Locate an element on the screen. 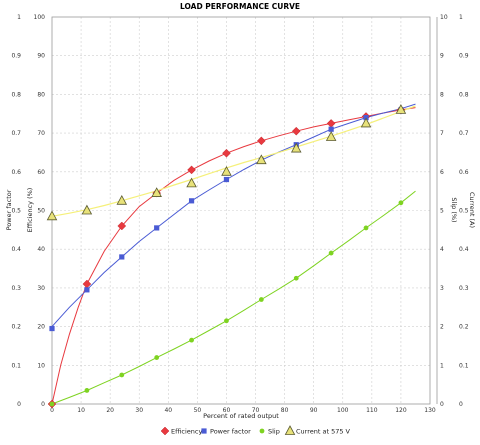 Image resolution: width=480 pixels, height=445 pixels. power-factor-tick-label: 0.5 is located at coordinates (16, 211).